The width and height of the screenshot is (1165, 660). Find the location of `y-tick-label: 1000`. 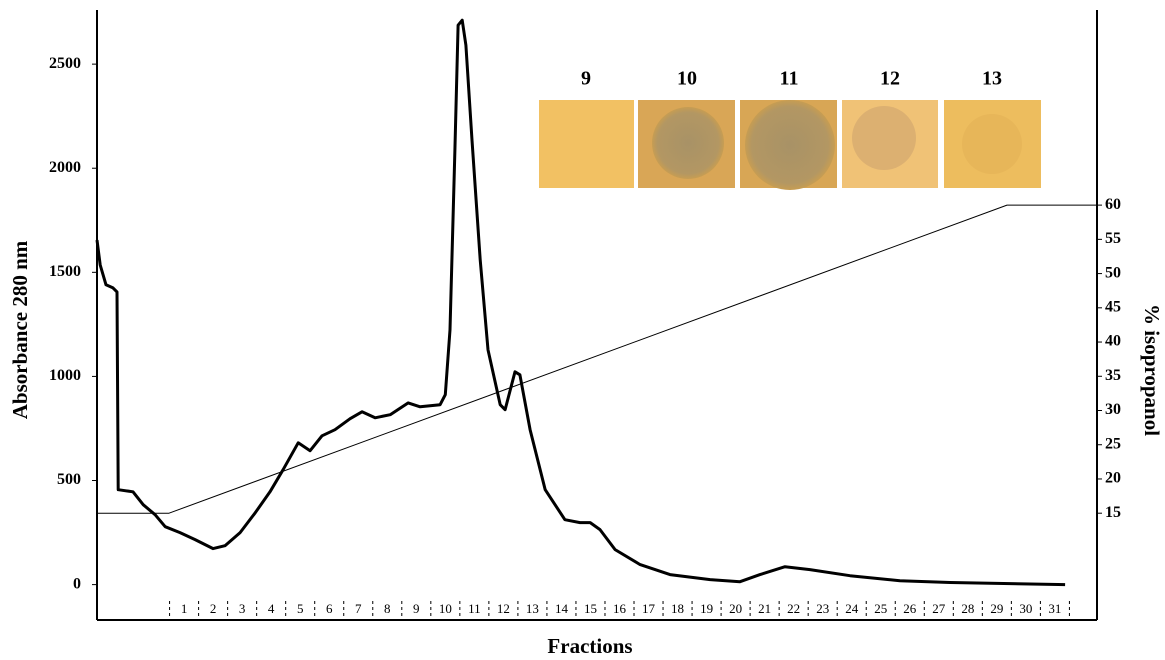

y-tick-label: 1000 is located at coordinates (65, 375).